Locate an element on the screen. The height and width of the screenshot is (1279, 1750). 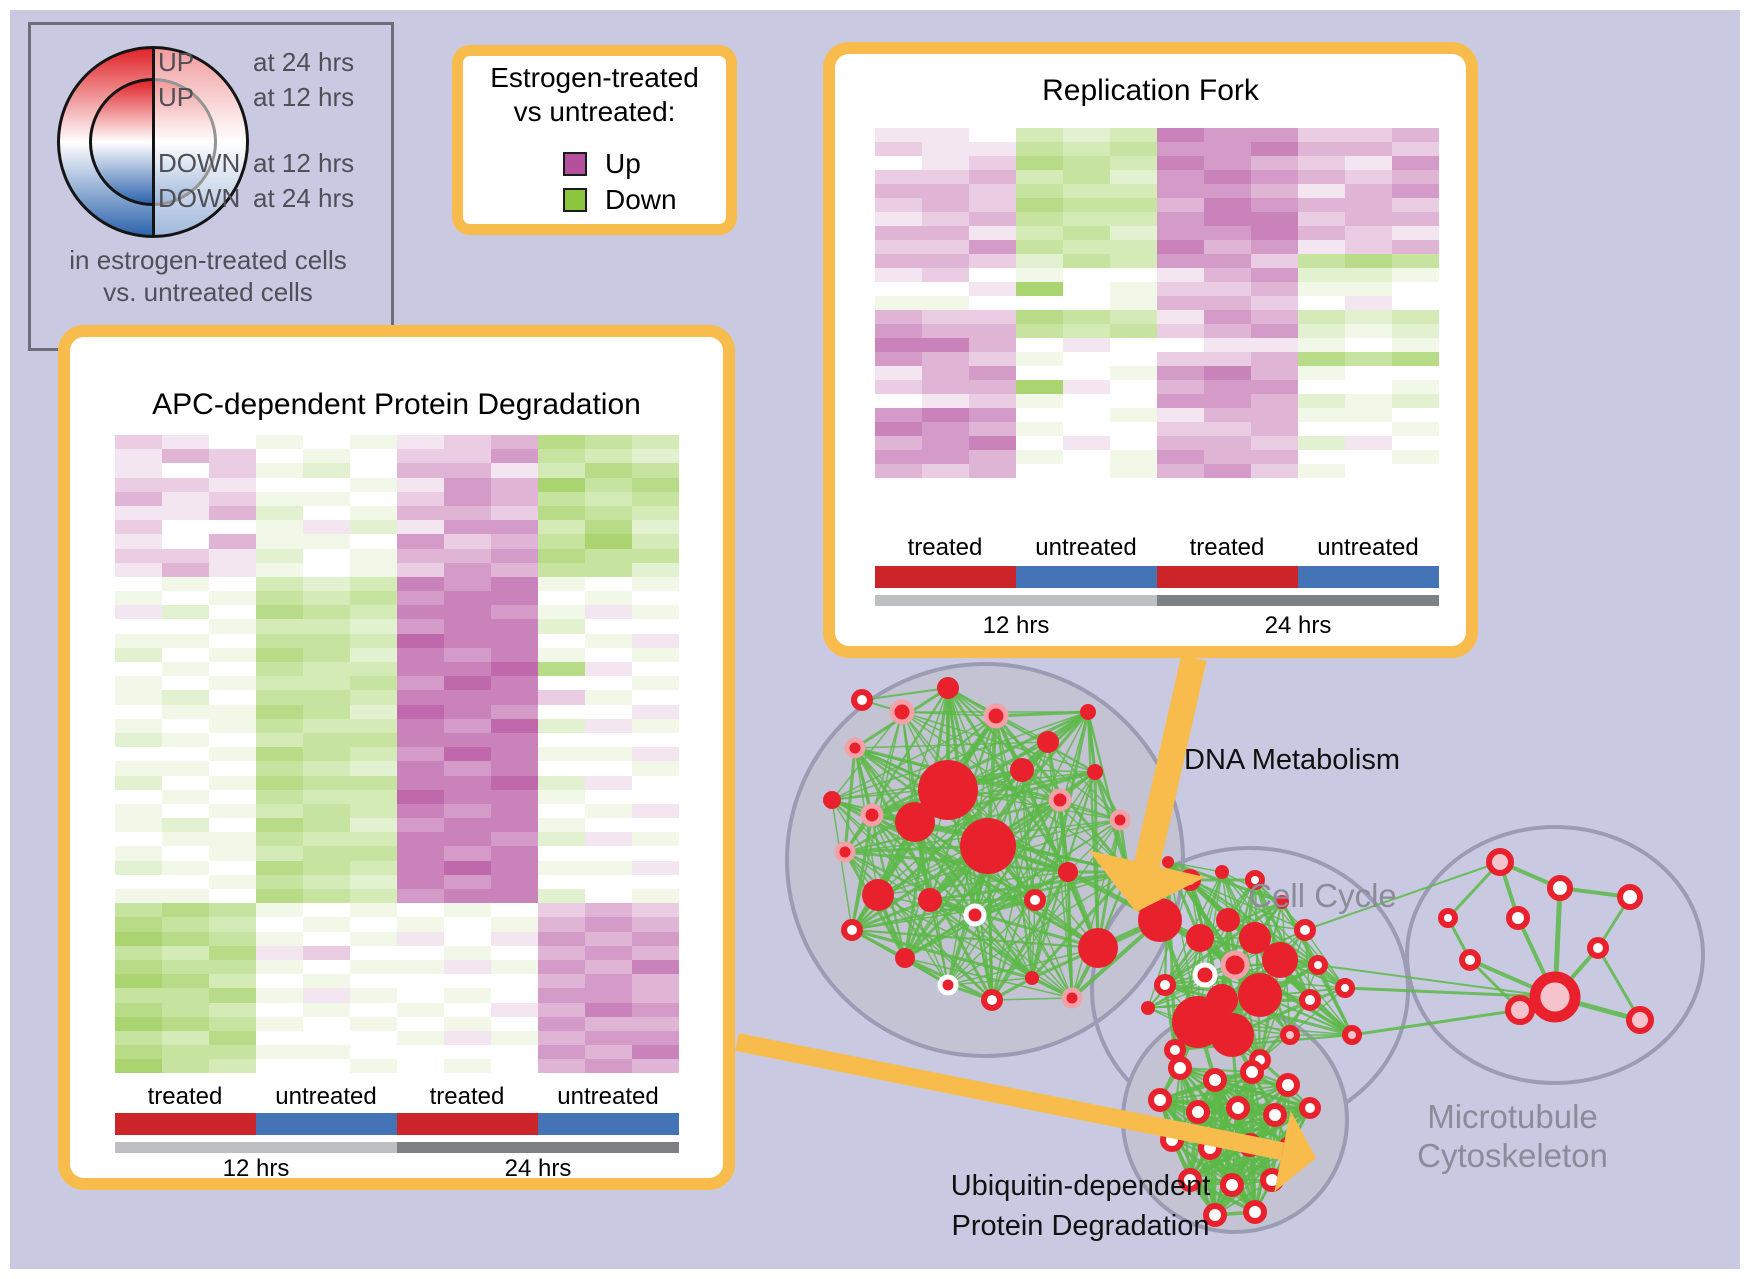
rf-24hrs-bar is located at coordinates (1298, 600).